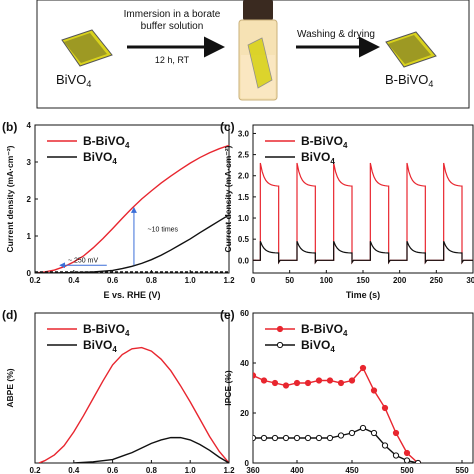 Image resolution: width=474 pixels, height=474 pixels. Describe the element at coordinates (258, 50) in the screenshot. I see `vial-icon` at that location.